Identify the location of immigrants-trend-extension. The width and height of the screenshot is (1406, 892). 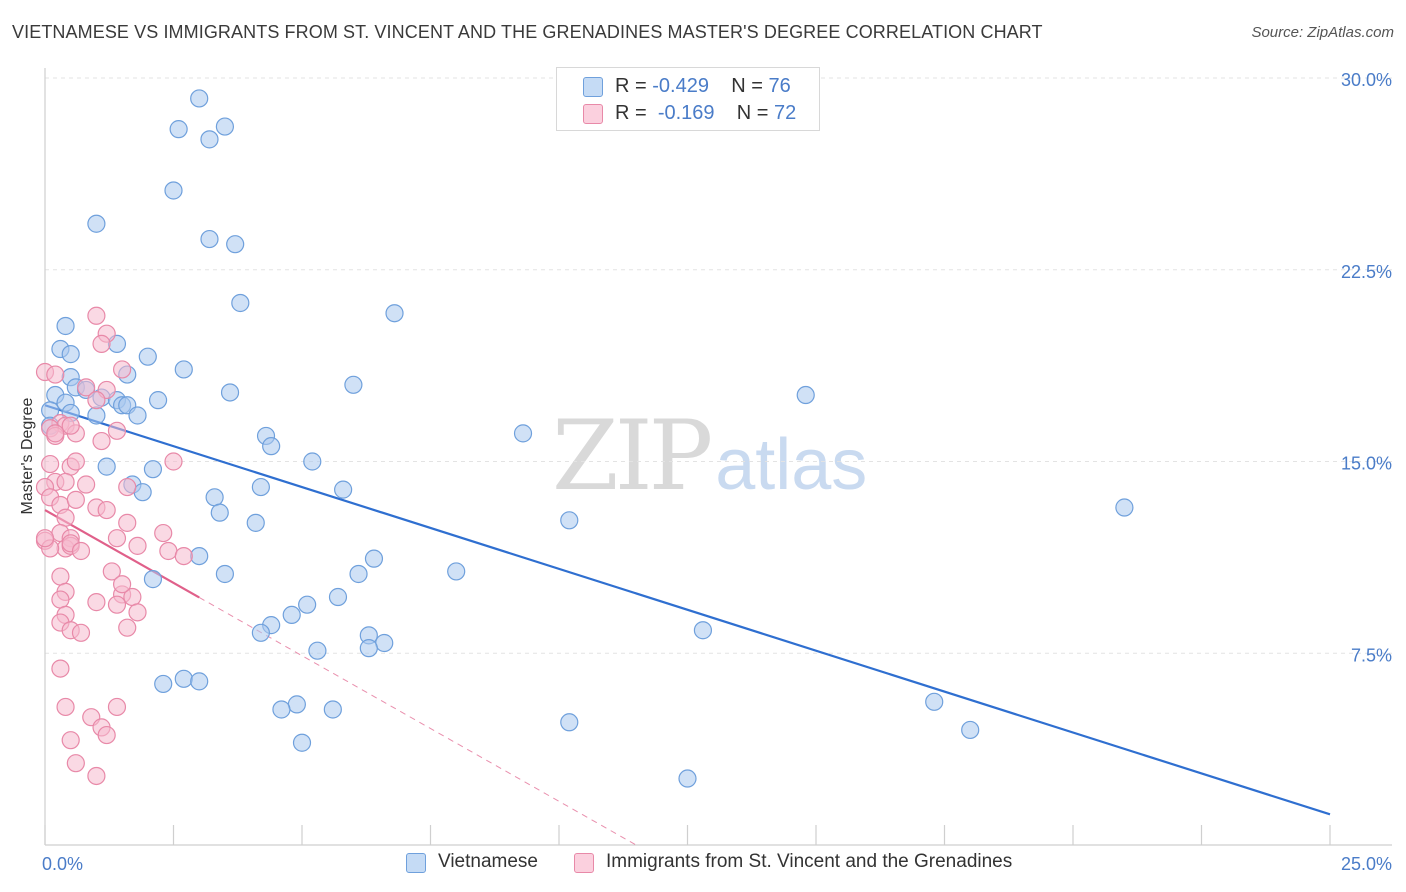
(417, 721).